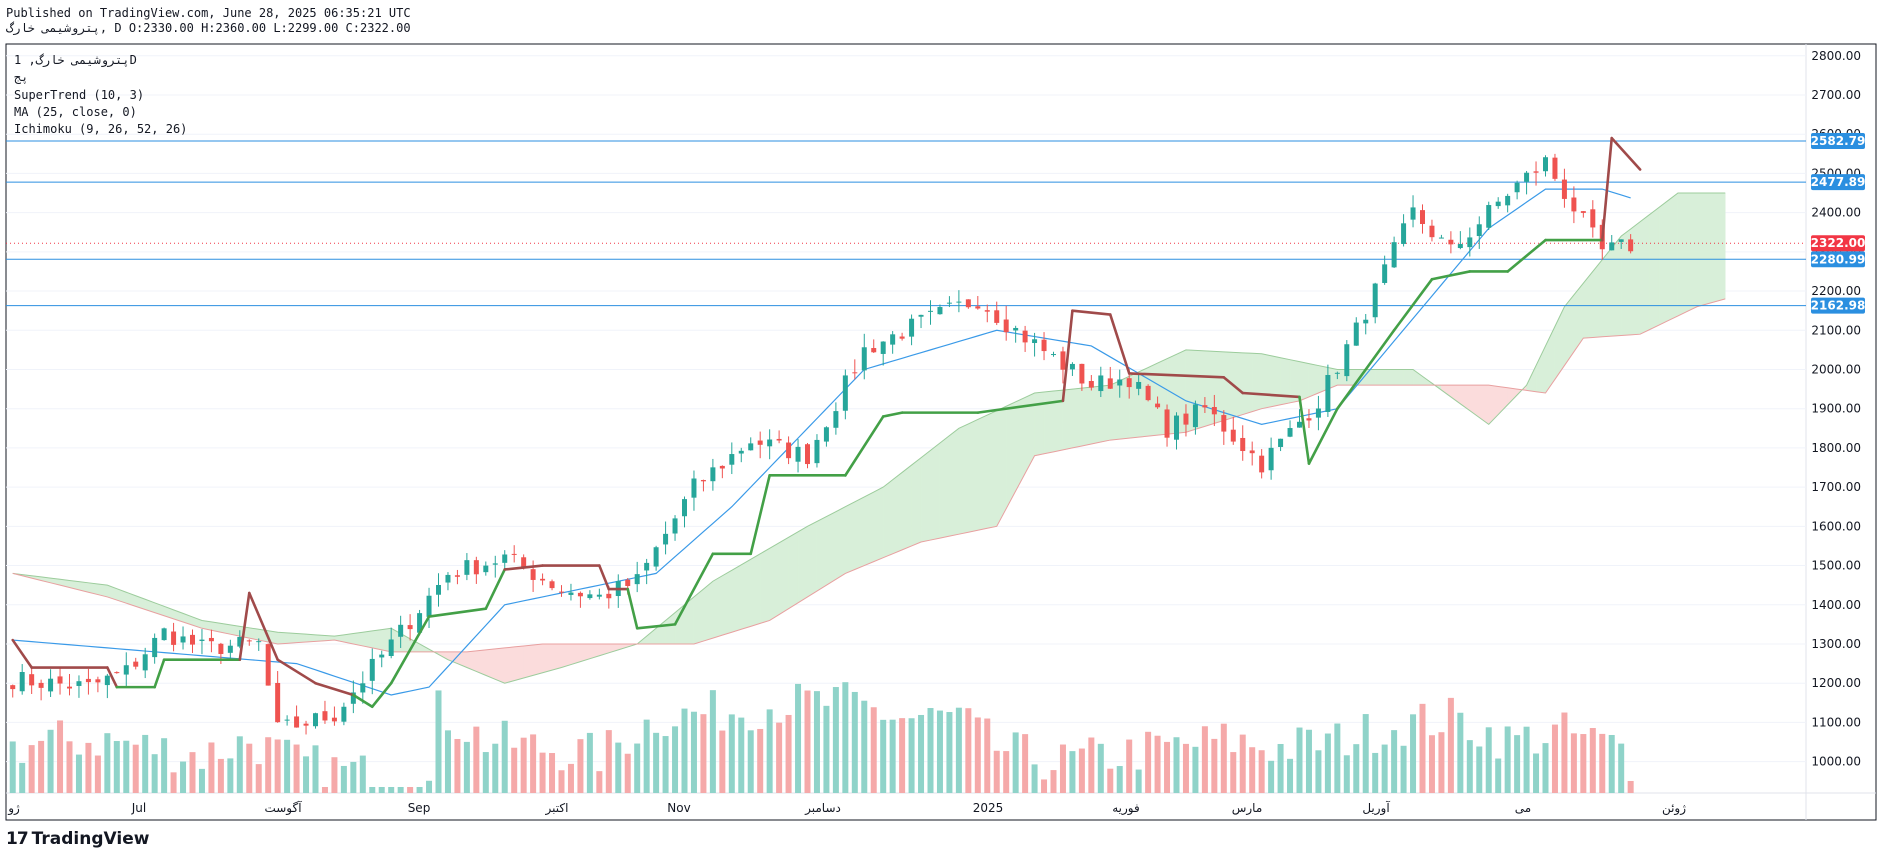  What do you see at coordinates (75, 112) in the screenshot?
I see `legend-ma: MA (25, close, 0)` at bounding box center [75, 112].